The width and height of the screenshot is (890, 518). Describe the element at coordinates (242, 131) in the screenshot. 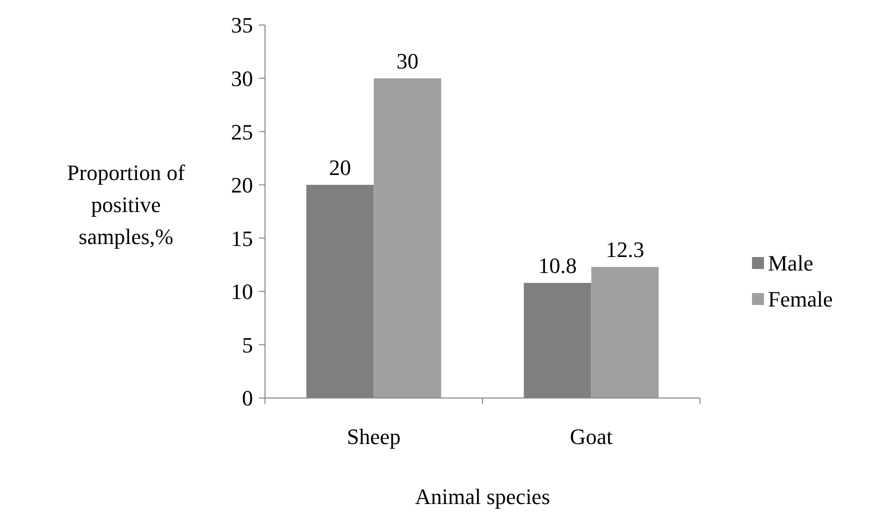

I see `y-tick-label: 25` at that location.